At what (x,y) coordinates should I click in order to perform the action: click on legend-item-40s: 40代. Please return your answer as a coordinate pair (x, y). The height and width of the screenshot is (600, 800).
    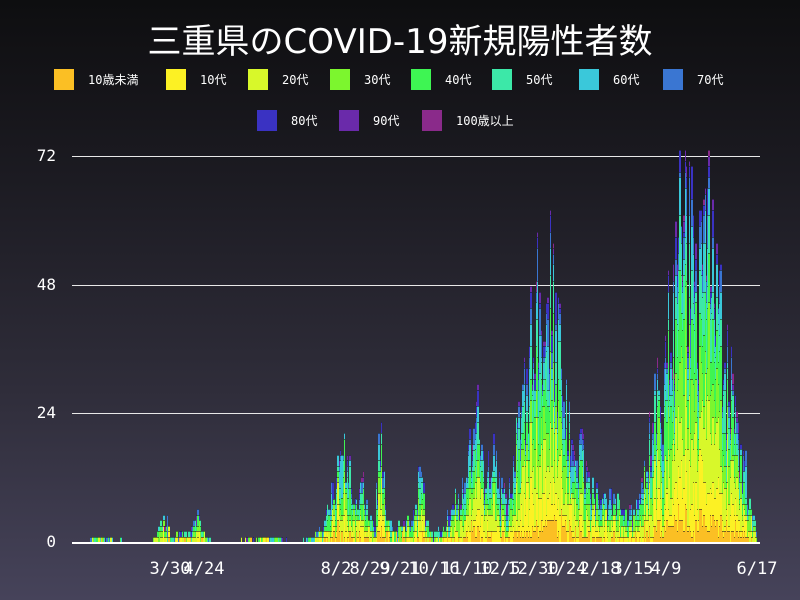
    Looking at the image, I should click on (441, 79).